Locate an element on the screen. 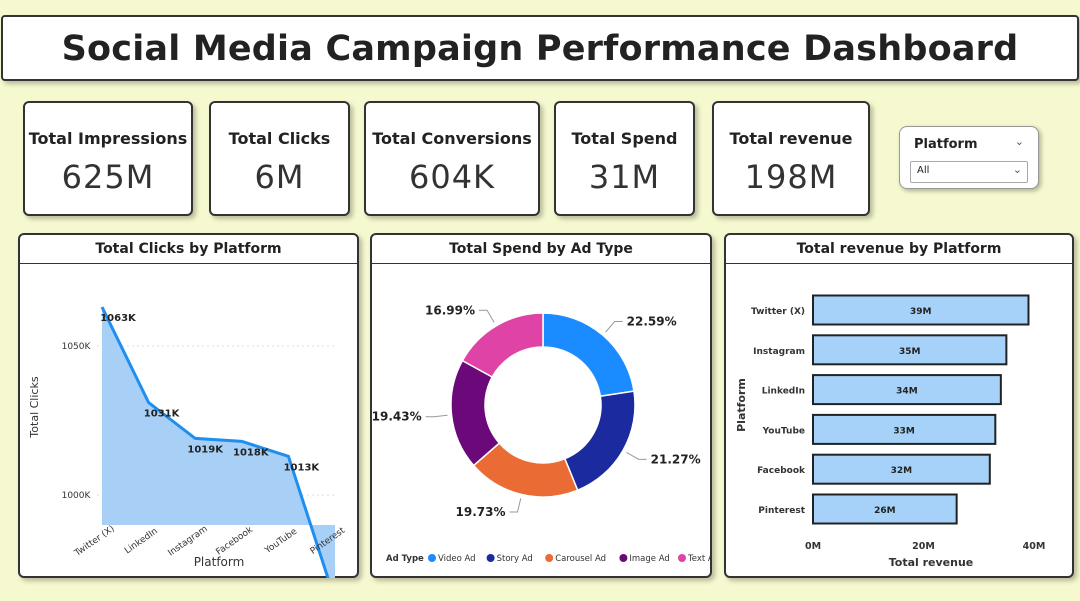 This screenshot has height=601, width=1080. data-label: 1018K is located at coordinates (251, 452).